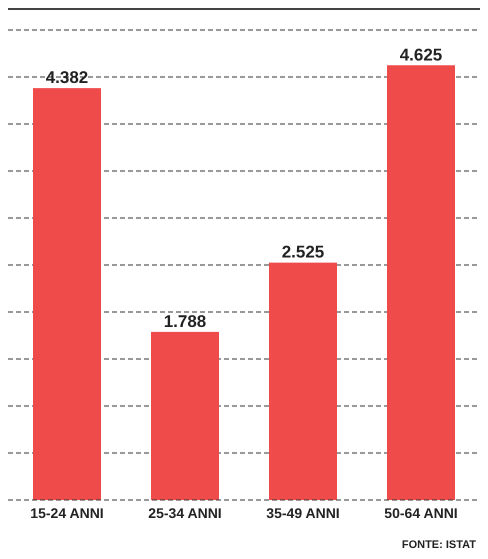 The height and width of the screenshot is (559, 488). What do you see at coordinates (421, 512) in the screenshot?
I see `x-tick-label: 50-64 ANNI` at bounding box center [421, 512].